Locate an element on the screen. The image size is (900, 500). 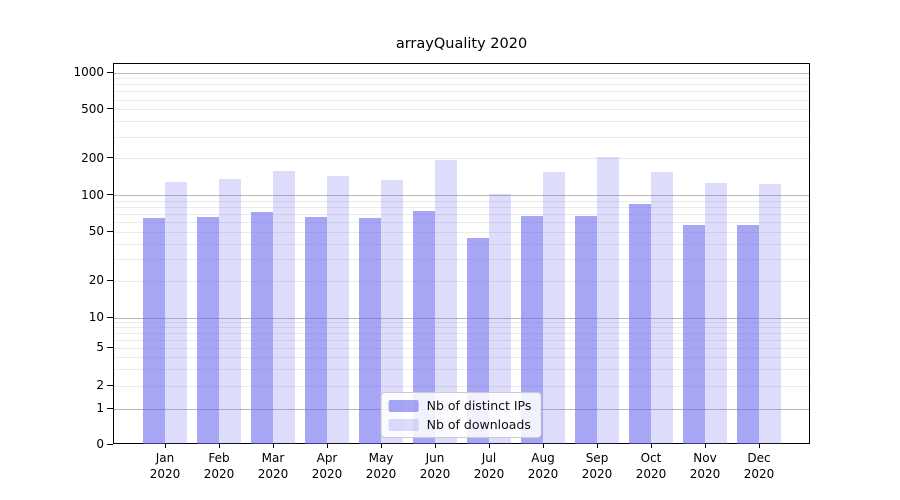
bar-downloads-aug is located at coordinates (554, 307).